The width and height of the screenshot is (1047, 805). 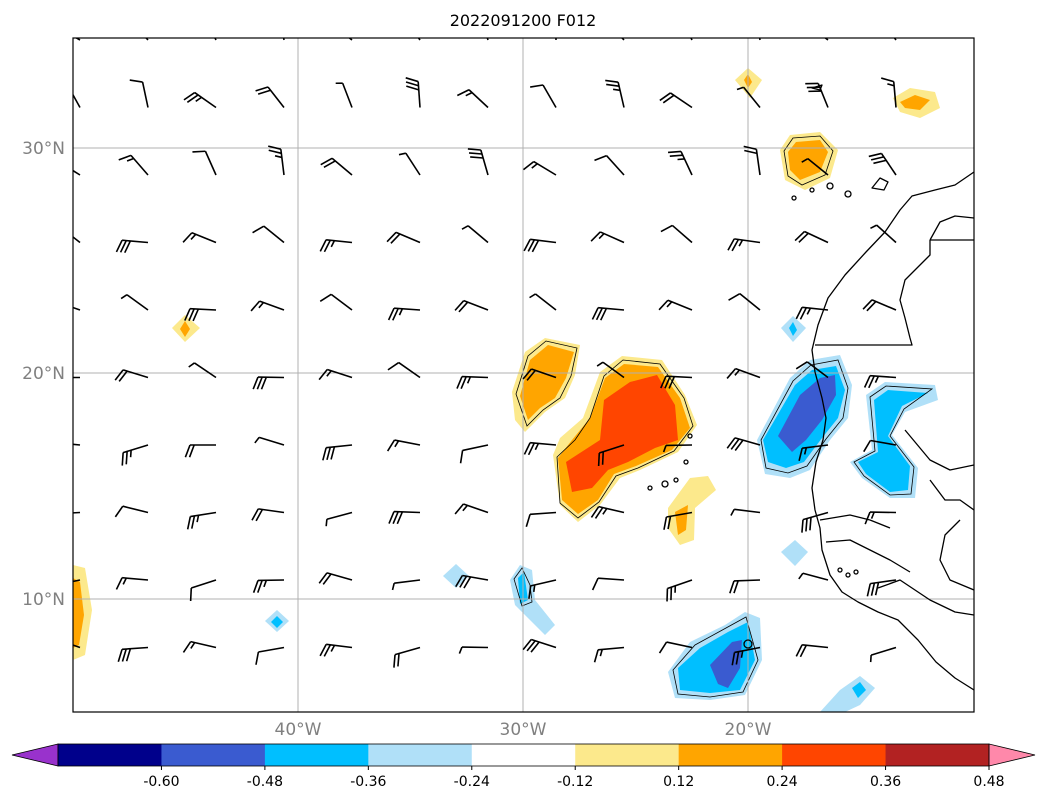 What do you see at coordinates (472, 782) in the screenshot?
I see `colorbar-label: -0.24` at bounding box center [472, 782].